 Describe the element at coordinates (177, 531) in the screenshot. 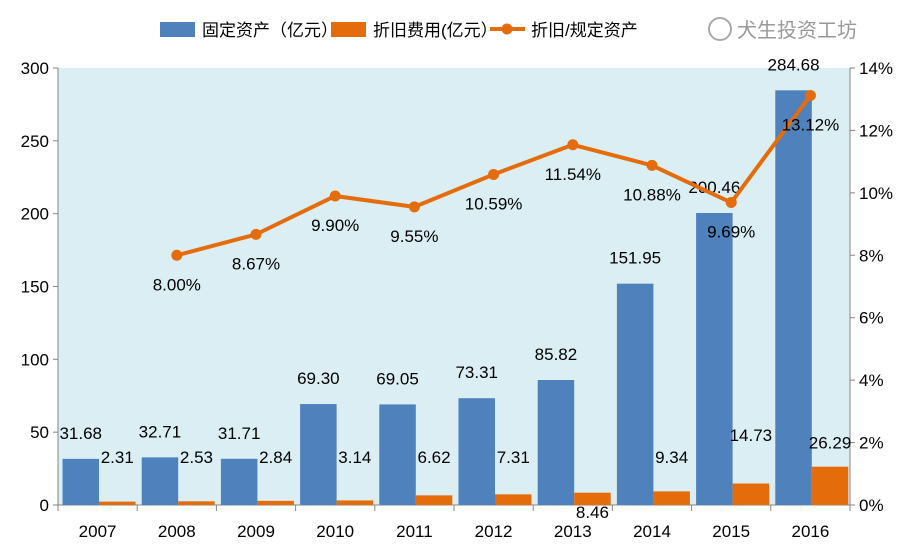

I see `x-tick-label: 2008` at that location.